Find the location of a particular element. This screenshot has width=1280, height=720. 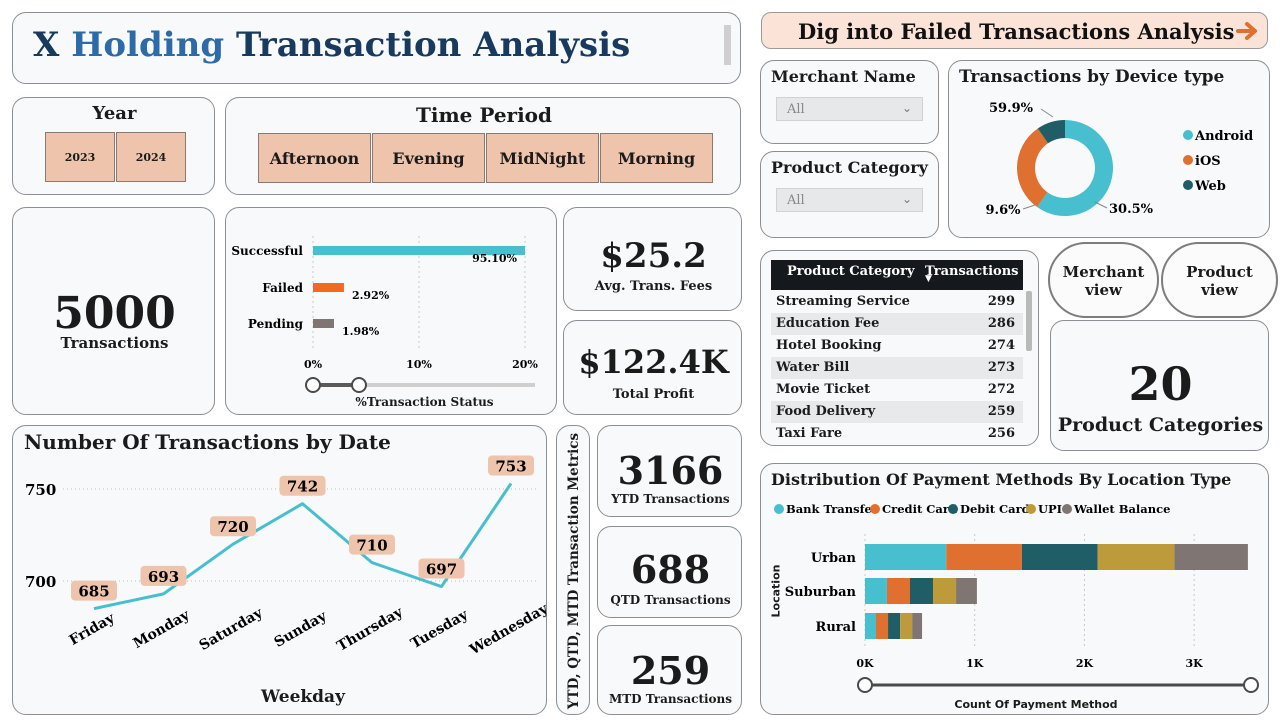

table-row: Streaming Service 299 is located at coordinates (897, 302).